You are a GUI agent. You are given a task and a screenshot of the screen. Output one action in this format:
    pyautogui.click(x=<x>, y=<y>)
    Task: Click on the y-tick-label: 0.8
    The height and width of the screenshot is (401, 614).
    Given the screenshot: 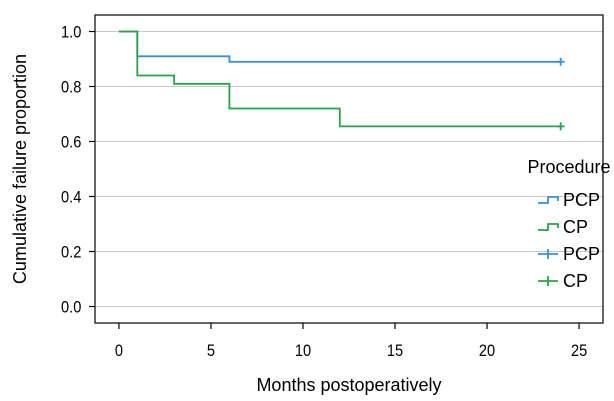 What is the action you would take?
    pyautogui.click(x=71, y=88)
    